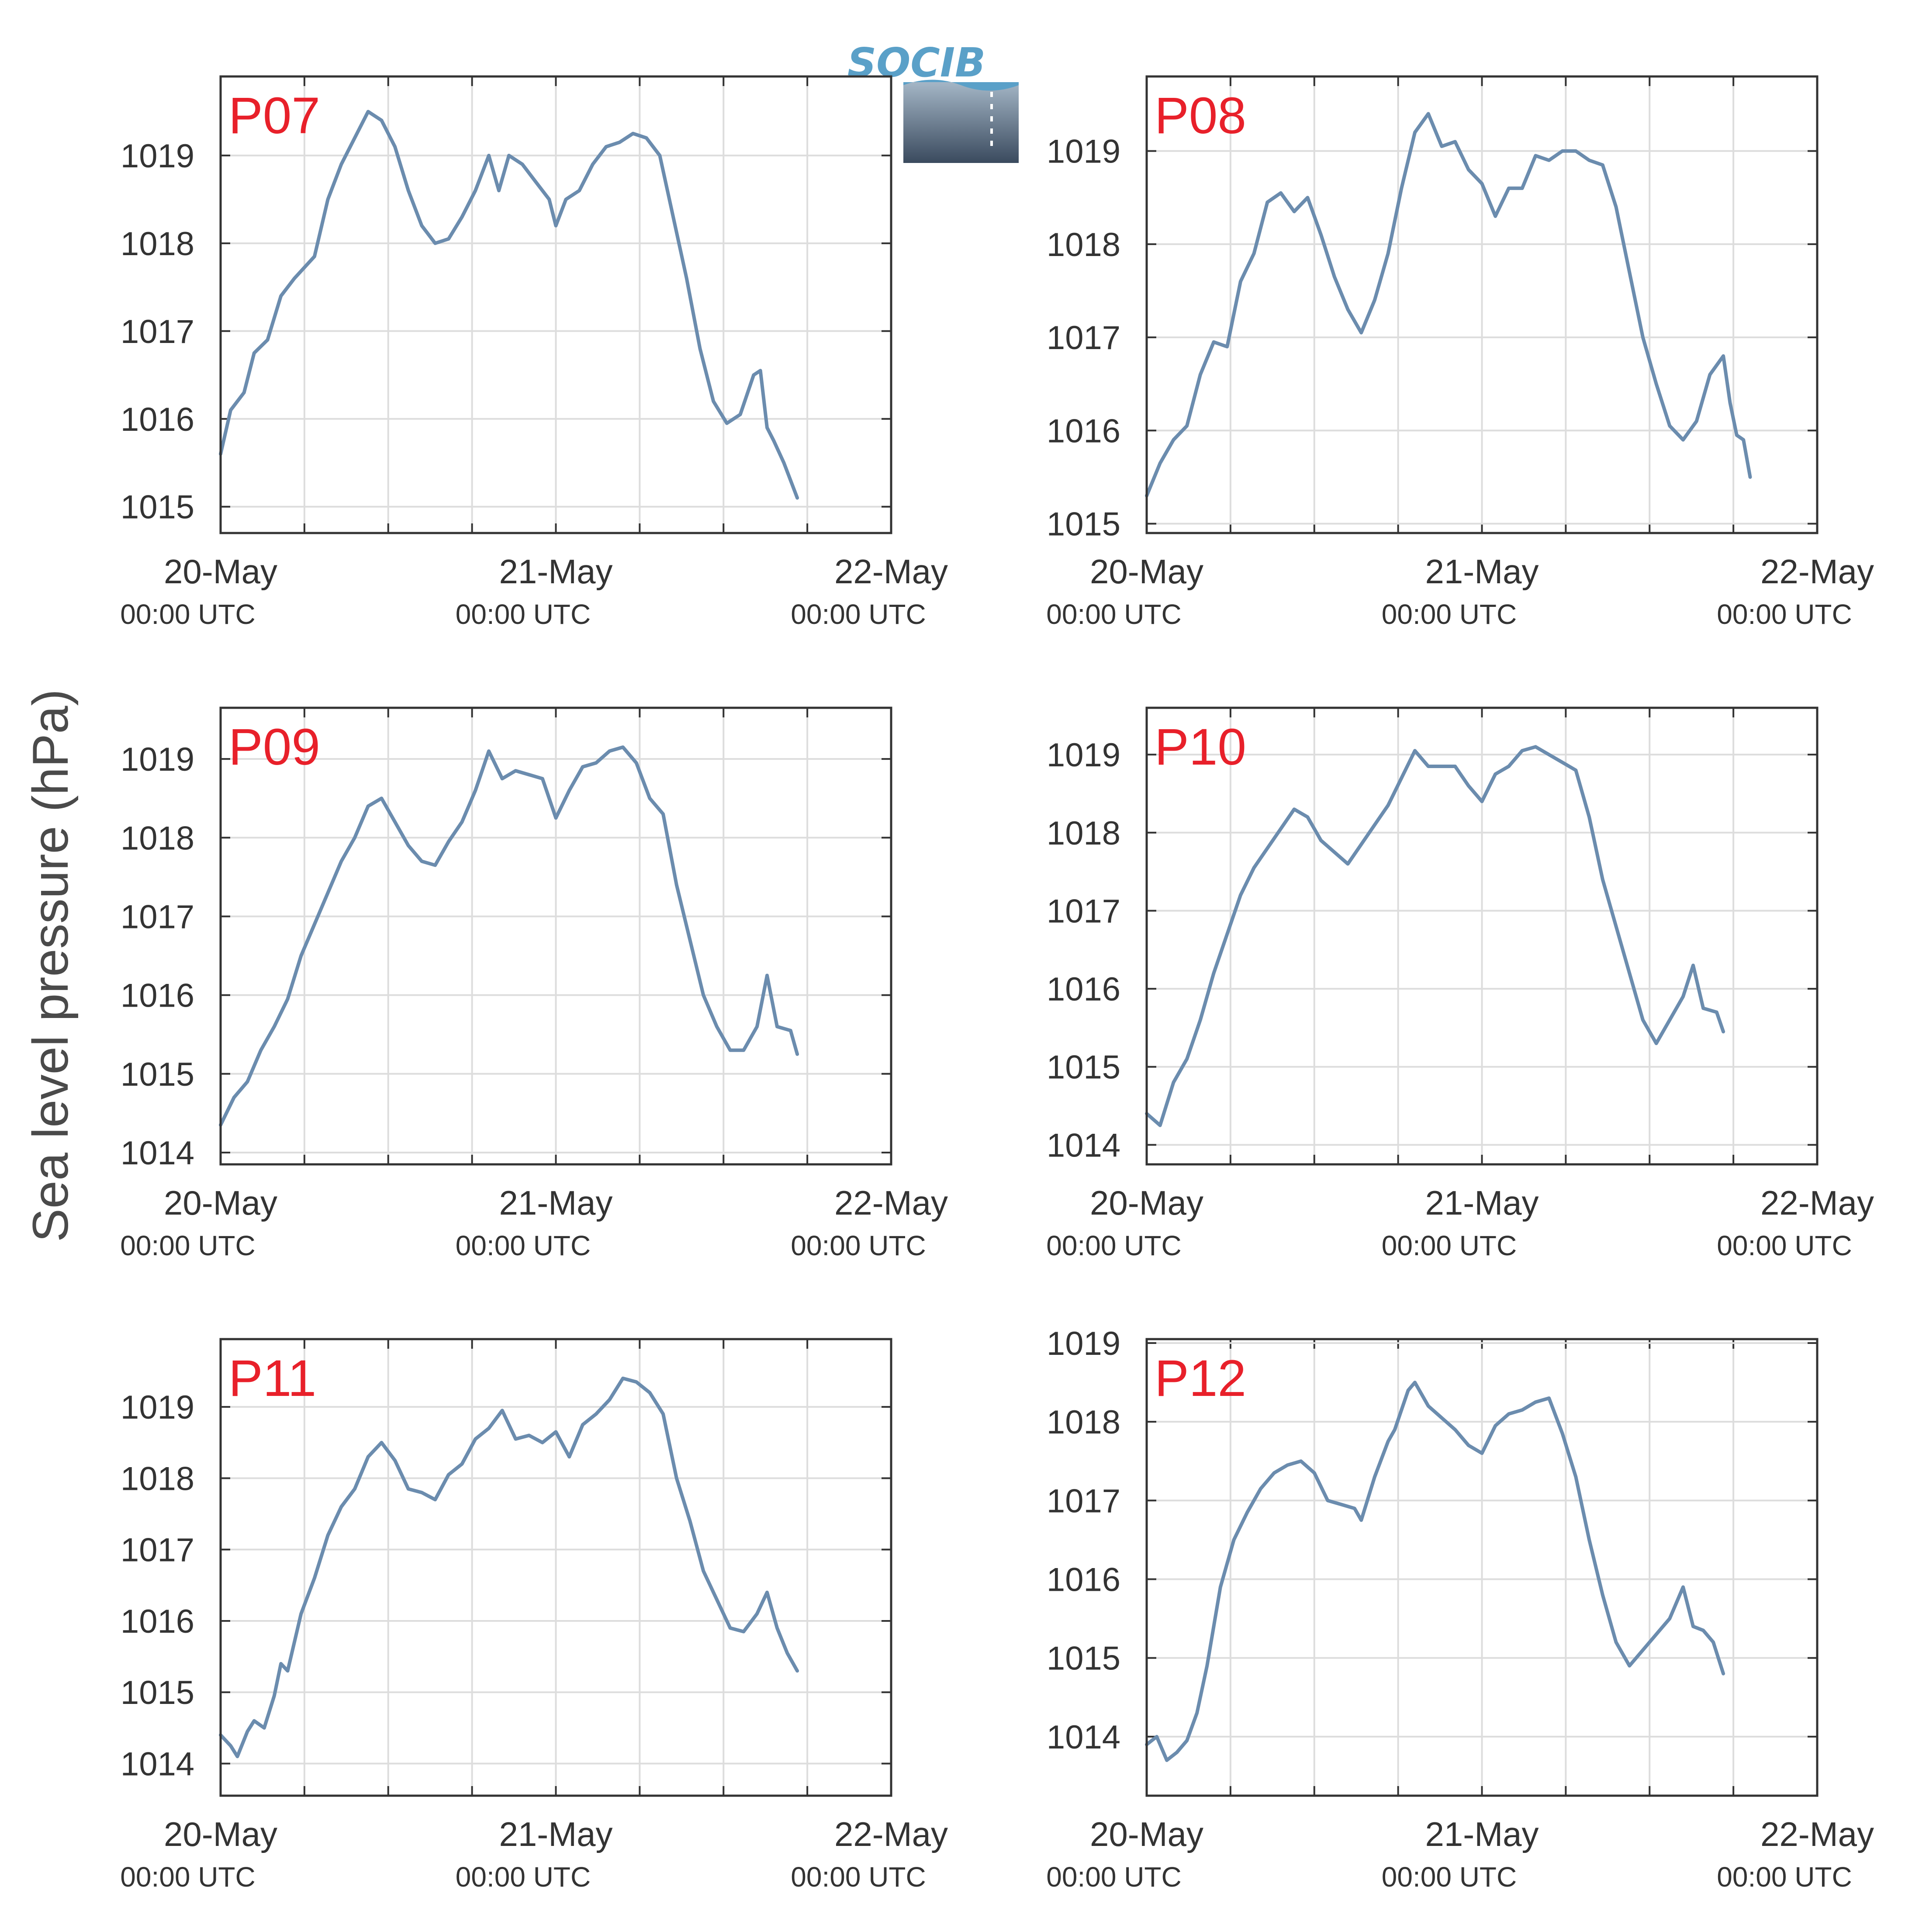  I want to click on y-axis-label: Sea level pressure (hPa), so click(51, 965).